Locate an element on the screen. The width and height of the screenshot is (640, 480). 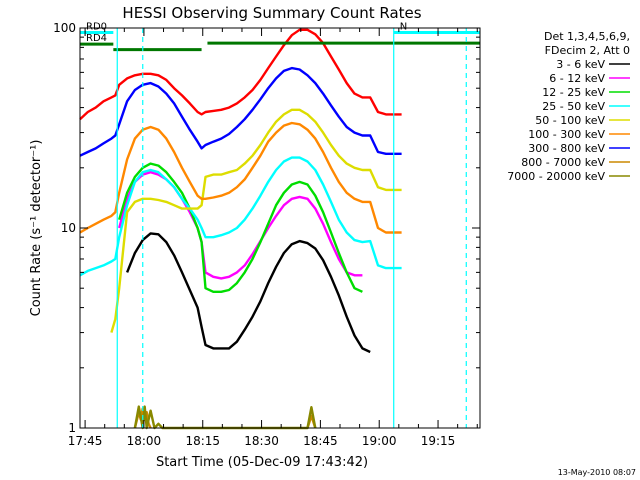
x-tick-label: 18:45 is located at coordinates (320, 441).